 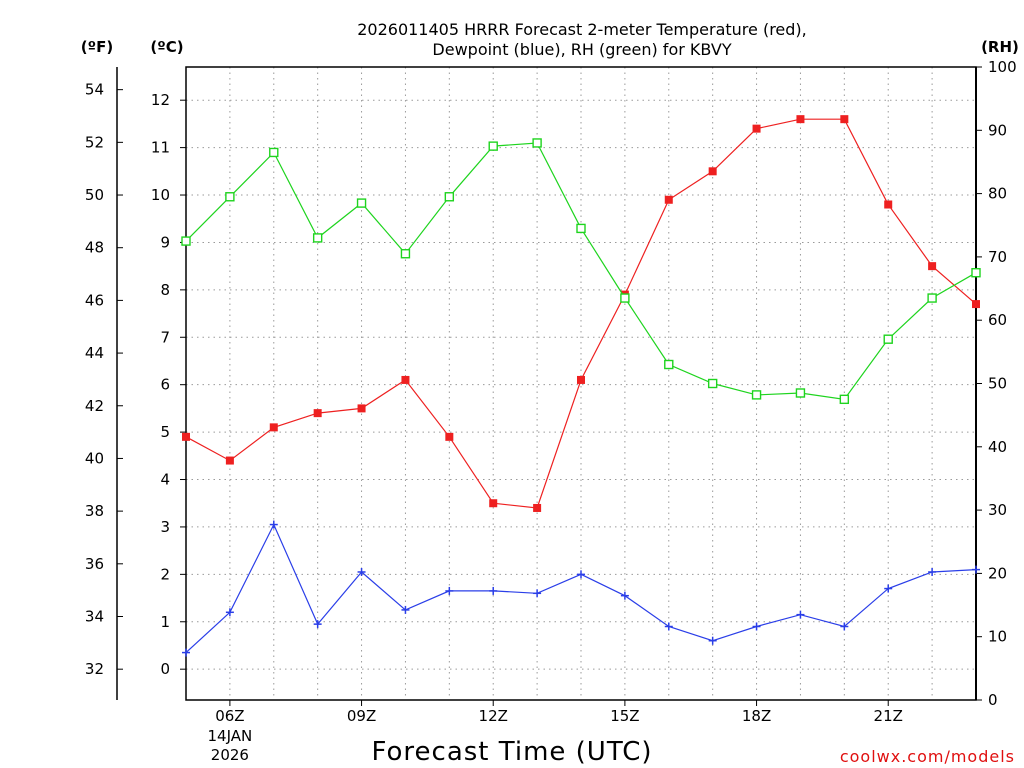 I want to click on credit-text: coolwx.com/models, so click(x=927, y=756).